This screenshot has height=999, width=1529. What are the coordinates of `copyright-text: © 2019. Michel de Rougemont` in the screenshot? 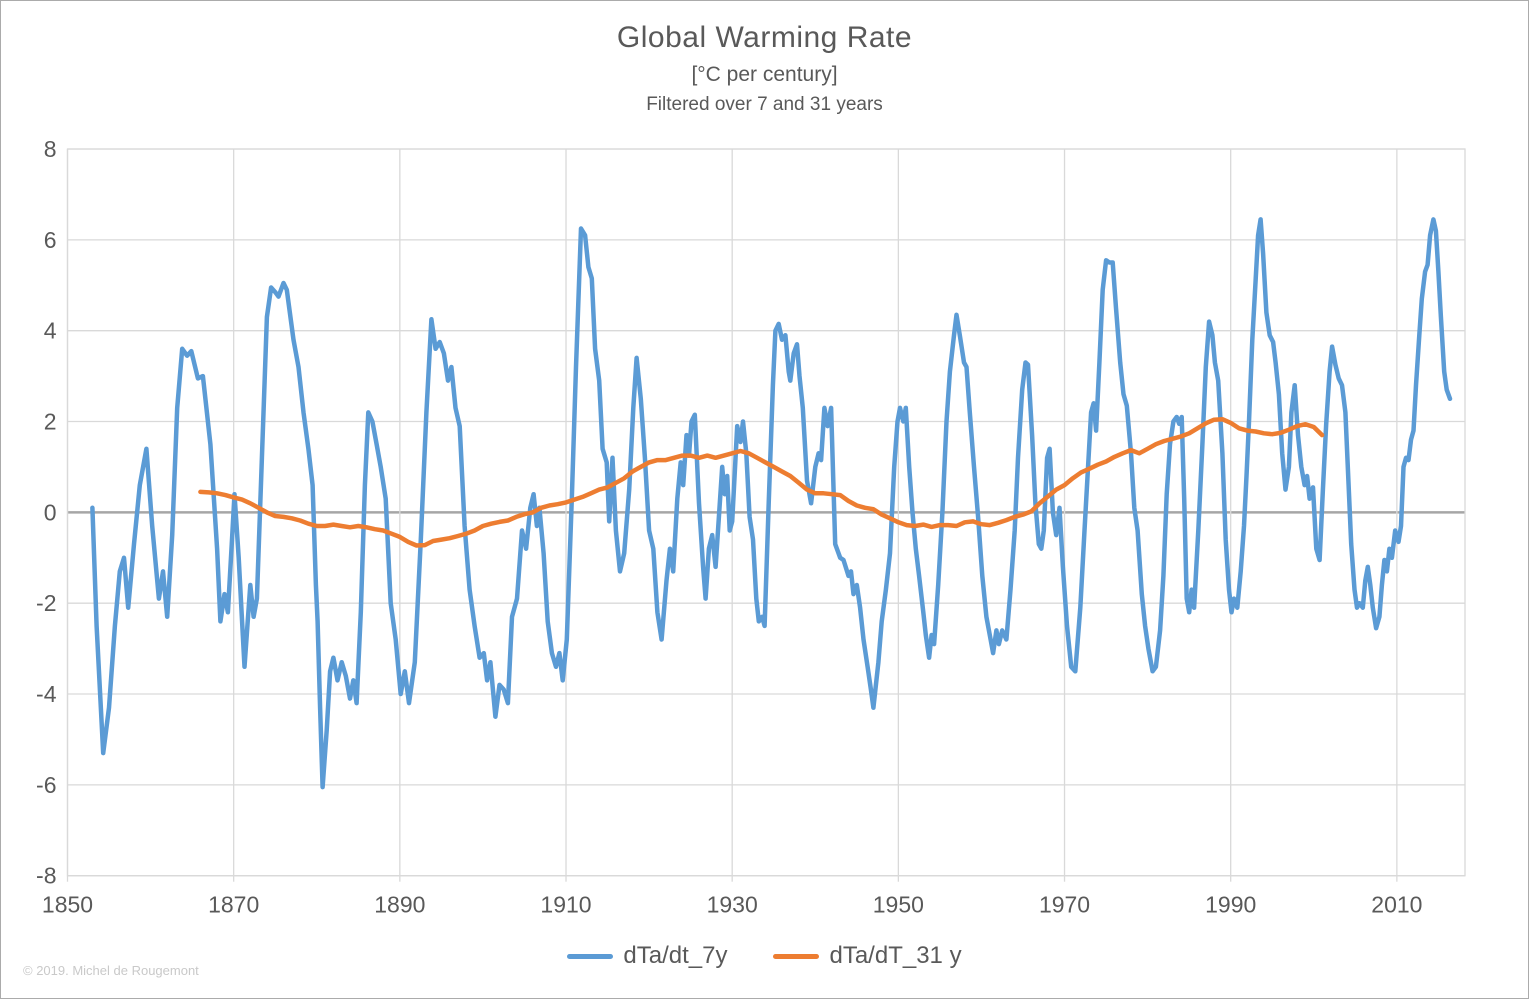 It's located at (111, 970).